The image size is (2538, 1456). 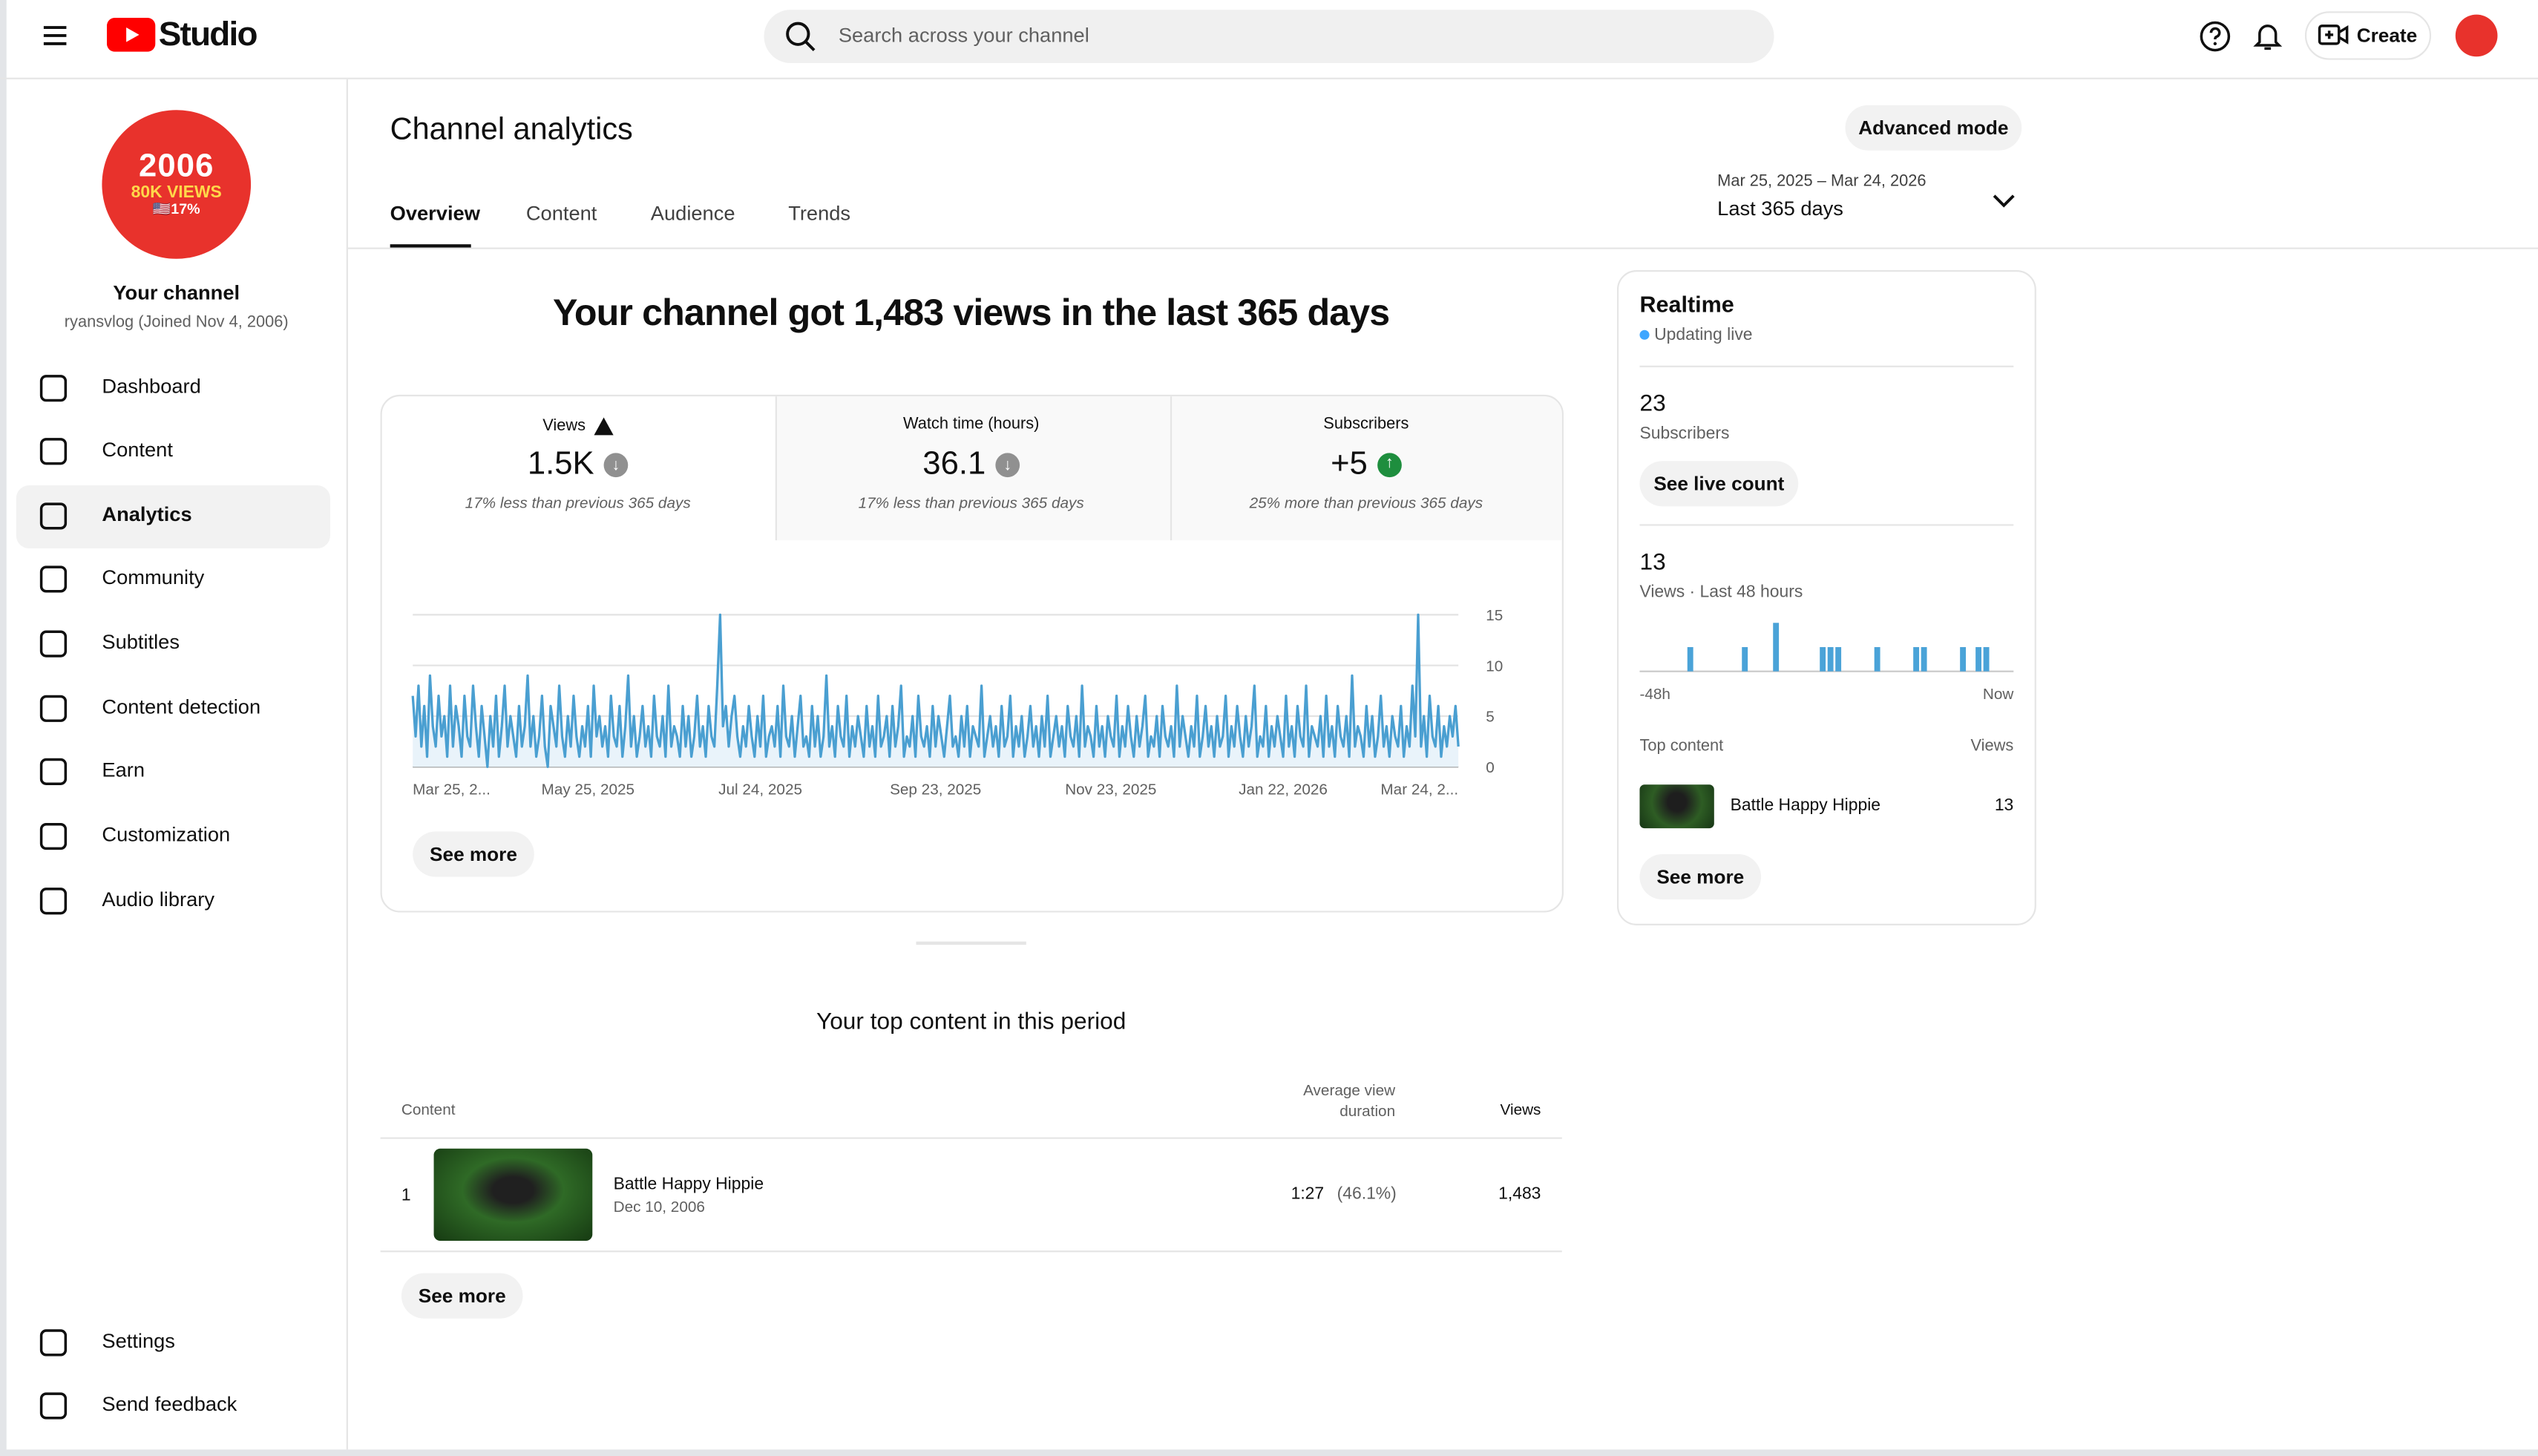 What do you see at coordinates (176, 168) in the screenshot?
I see `avatar-line: 2006` at bounding box center [176, 168].